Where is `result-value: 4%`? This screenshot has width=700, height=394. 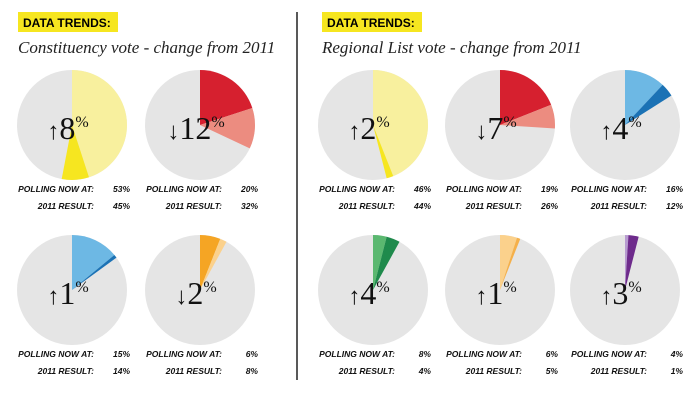
result-value: 4% is located at coordinates (425, 371).